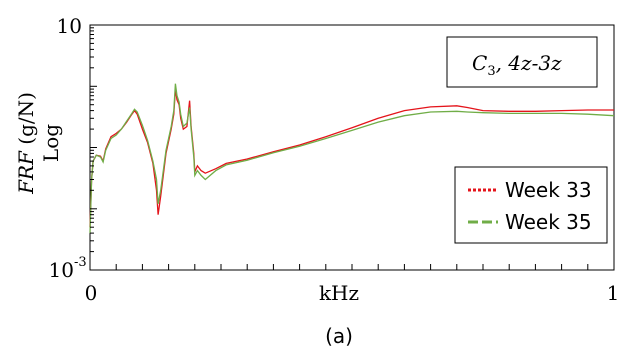 The height and width of the screenshot is (350, 624). Describe the element at coordinates (61, 270) in the screenshot. I see `y-tick-label-bottom: 10` at that location.